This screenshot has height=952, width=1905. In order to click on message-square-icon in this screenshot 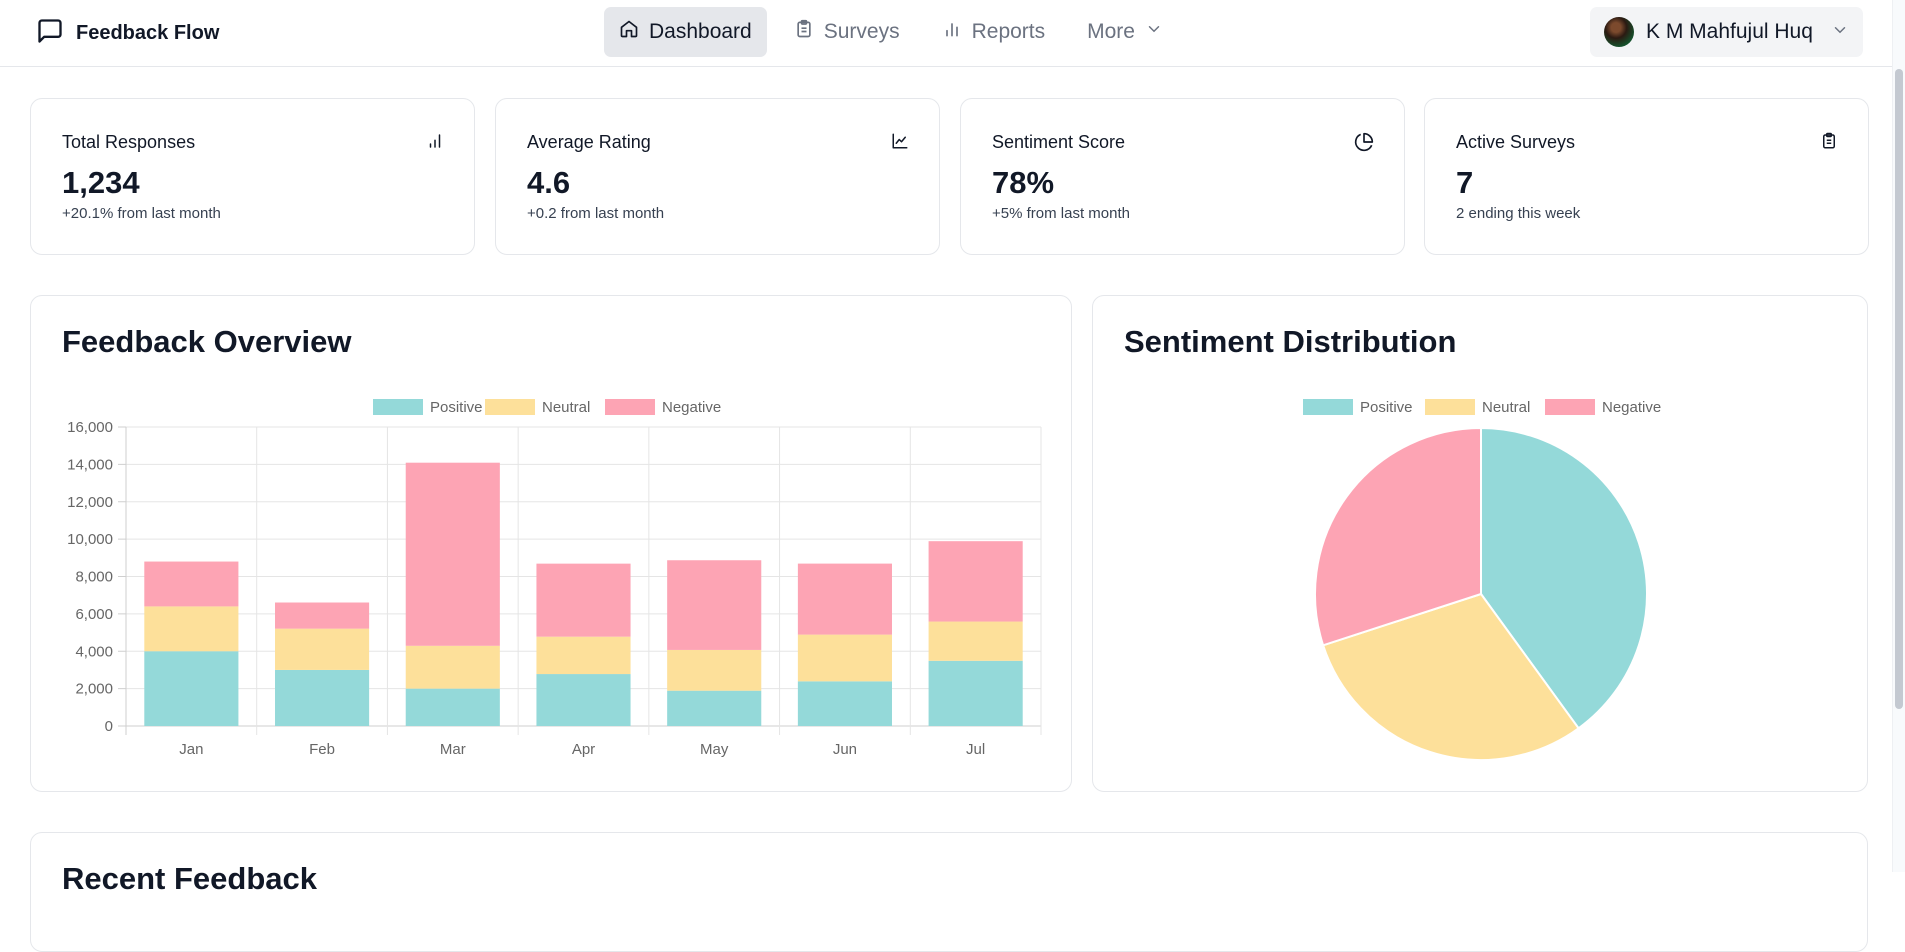, I will do `click(50, 33)`.